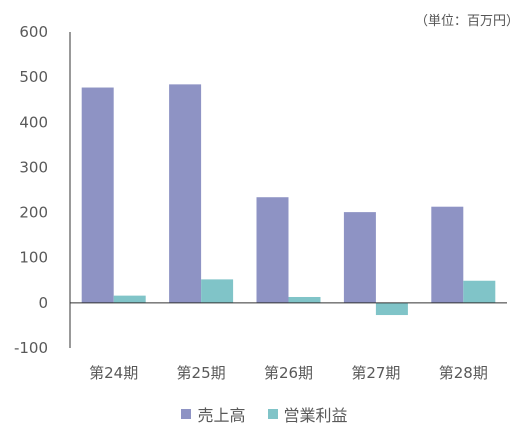 This screenshot has width=529, height=447. What do you see at coordinates (43, 303) in the screenshot?
I see `y-tick-label: 0` at bounding box center [43, 303].